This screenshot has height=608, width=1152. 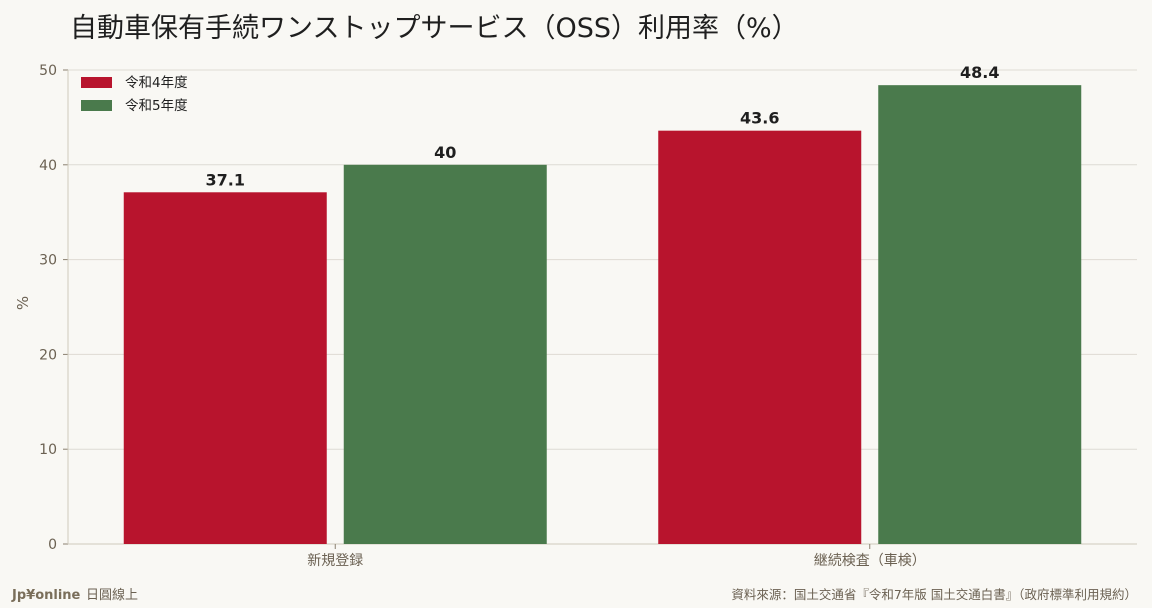 I want to click on y-tick-label: 40, so click(x=48, y=166).